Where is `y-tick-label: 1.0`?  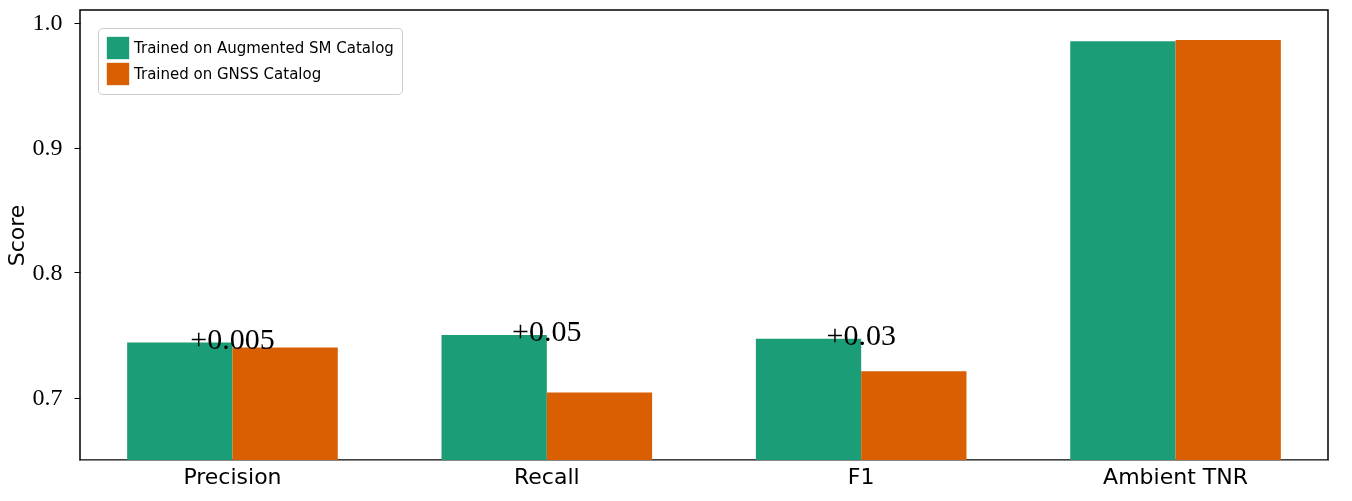
y-tick-label: 1.0 is located at coordinates (47, 22).